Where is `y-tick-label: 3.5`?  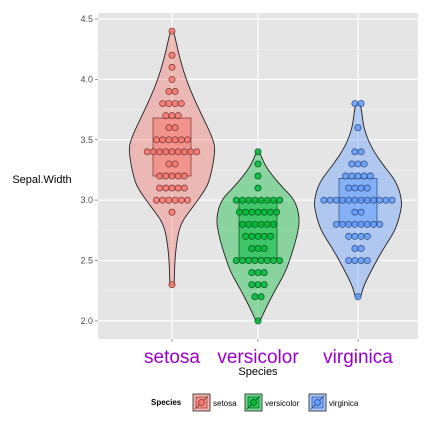 y-tick-label: 3.5 is located at coordinates (86, 140).